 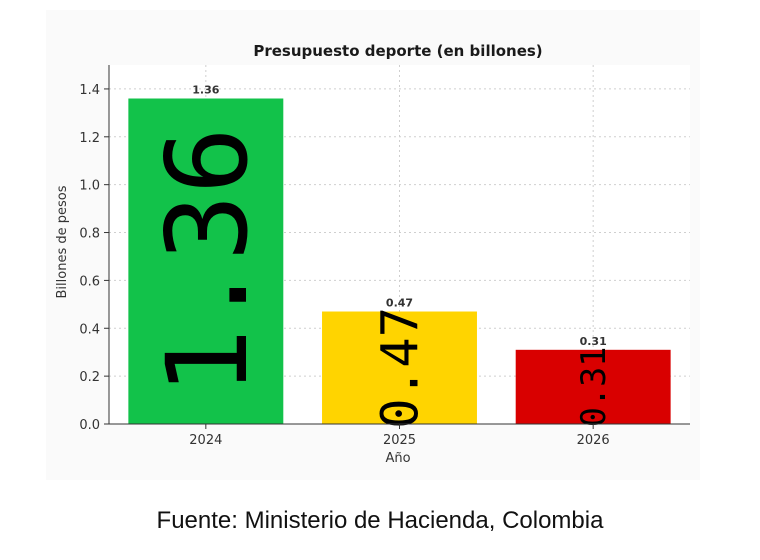 I want to click on x-tick-label: 2025, so click(x=399, y=440).